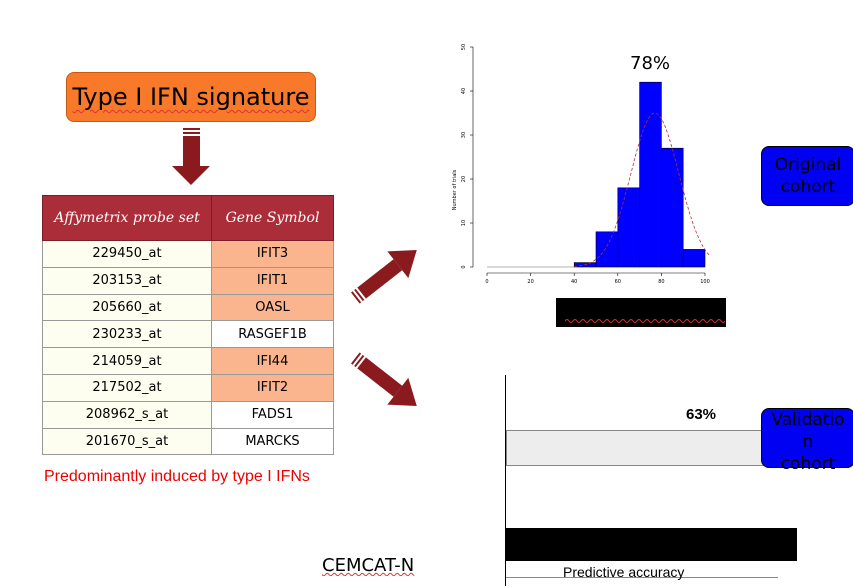 The height and width of the screenshot is (587, 853). I want to click on validation-bar-bottom, so click(642, 582).